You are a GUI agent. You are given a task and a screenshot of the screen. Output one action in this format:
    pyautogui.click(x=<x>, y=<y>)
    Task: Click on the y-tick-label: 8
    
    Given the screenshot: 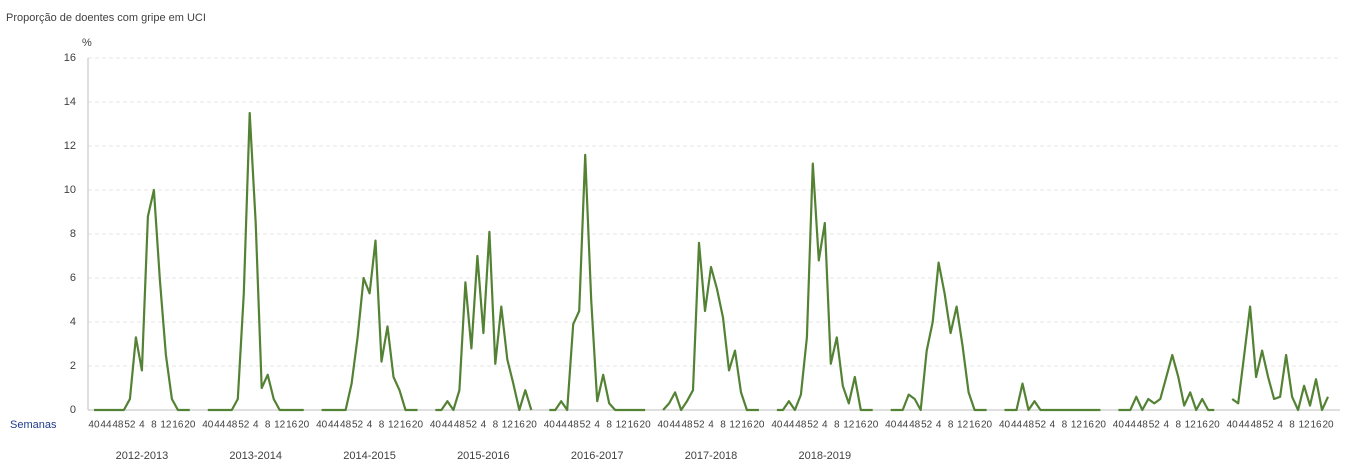 What is the action you would take?
    pyautogui.click(x=73, y=234)
    